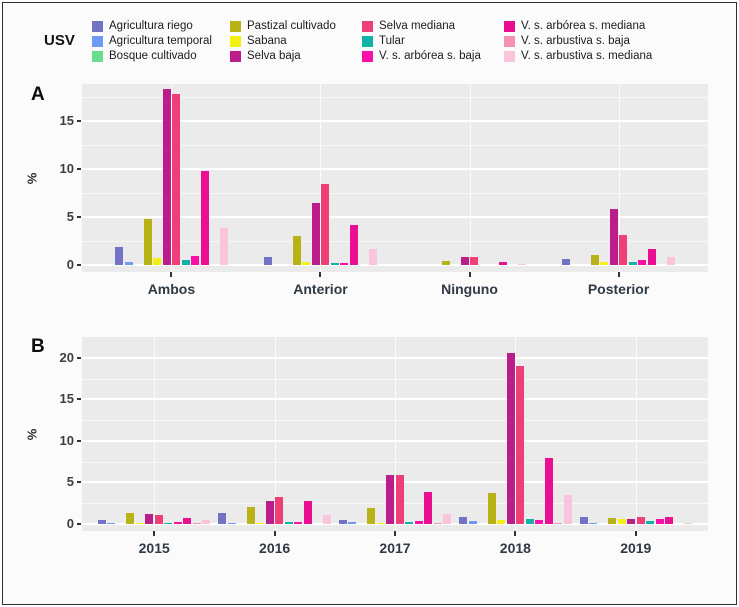 Image resolution: width=739 pixels, height=607 pixels. I want to click on legend-item: Agricultura temporal, so click(161, 41).